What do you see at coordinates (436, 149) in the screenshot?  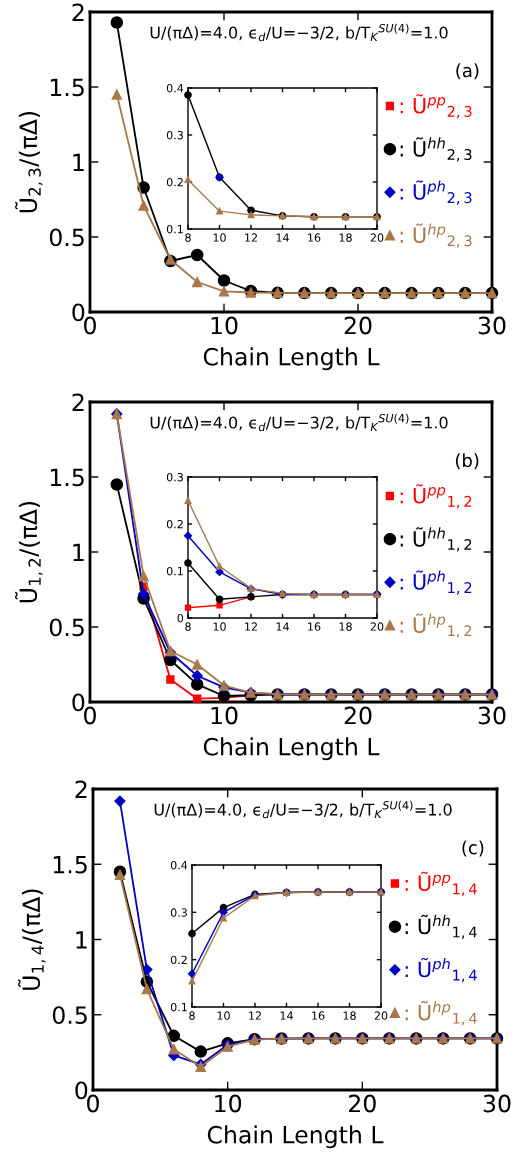 I see `legend-label: : Ũ$^{hh}$$_{2,3}$` at bounding box center [436, 149].